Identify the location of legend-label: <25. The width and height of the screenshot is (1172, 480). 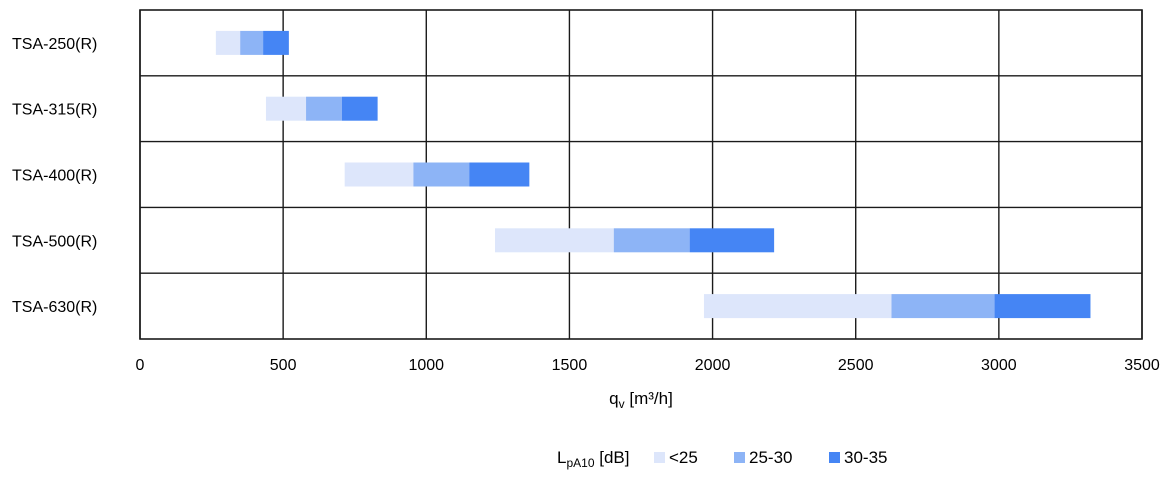
(683, 457).